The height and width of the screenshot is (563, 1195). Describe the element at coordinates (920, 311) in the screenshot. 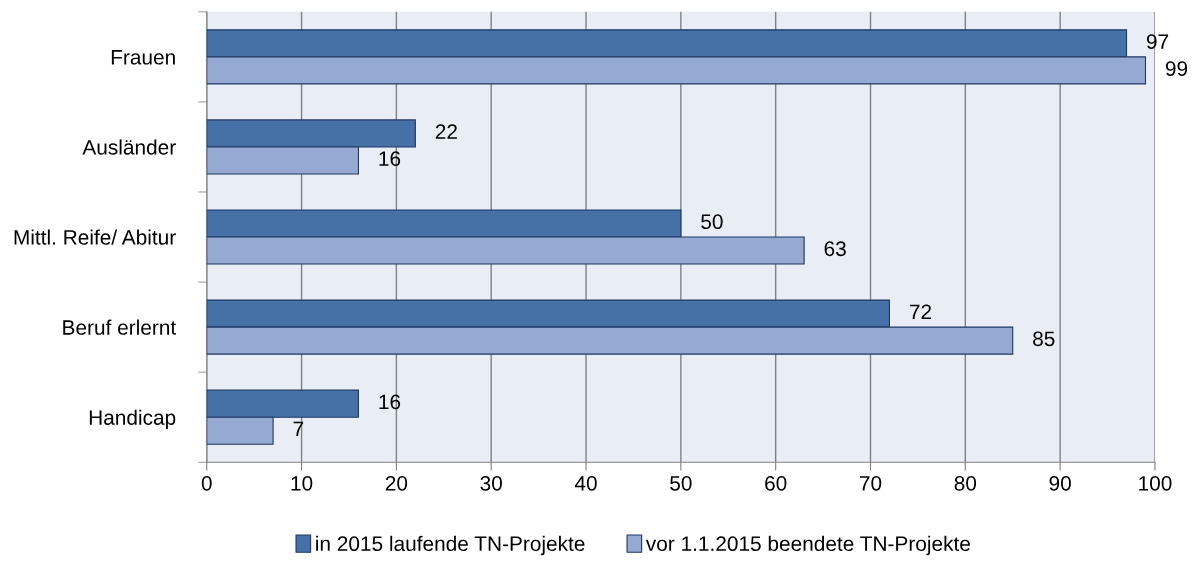

I see `data-label: 72` at that location.